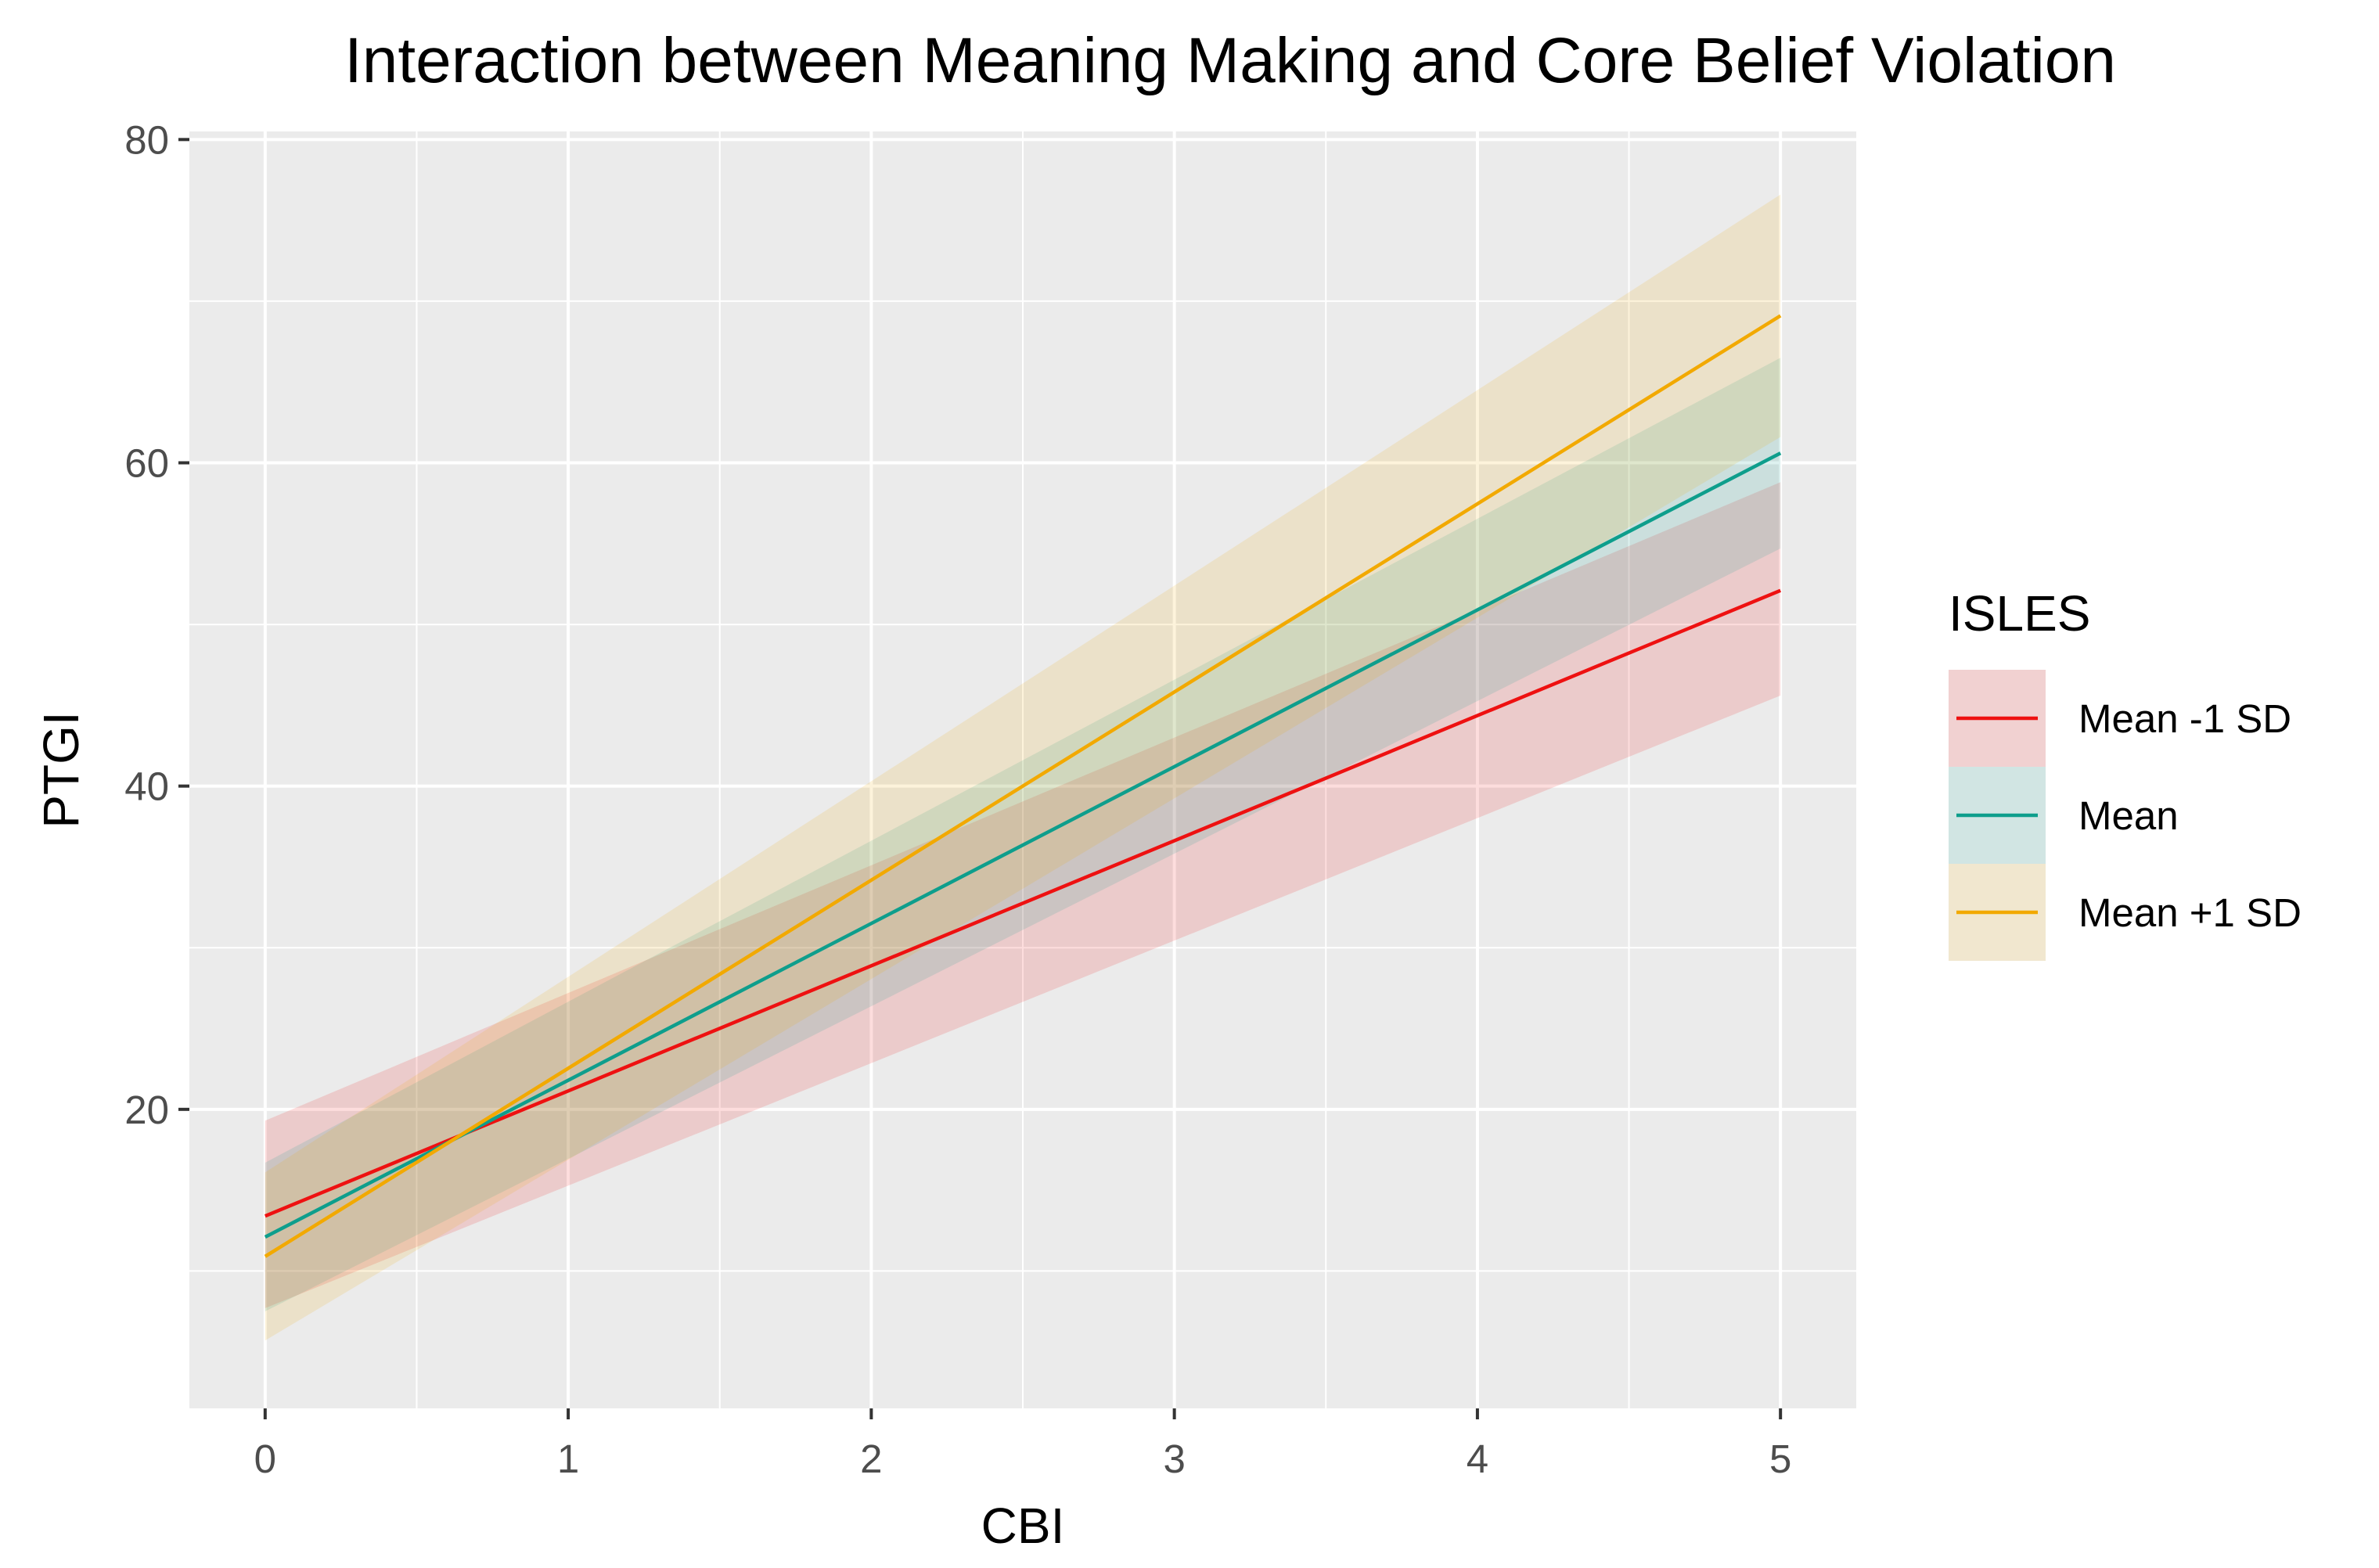 The width and height of the screenshot is (2379, 1568). Describe the element at coordinates (1477, 1459) in the screenshot. I see `x-tick-label: 4` at that location.